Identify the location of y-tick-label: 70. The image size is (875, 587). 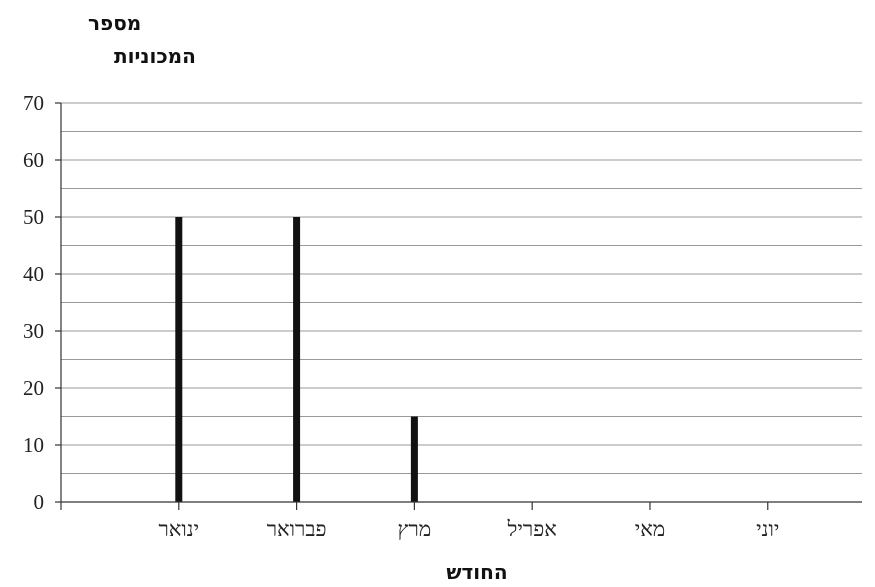
(33, 103).